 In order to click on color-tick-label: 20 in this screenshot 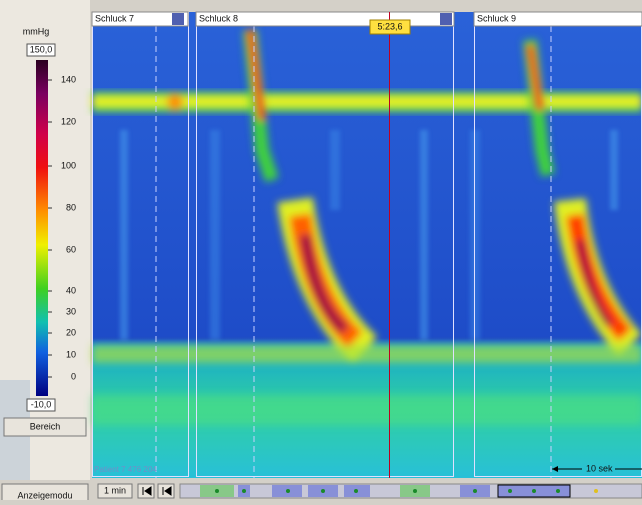, I will do `click(71, 332)`.